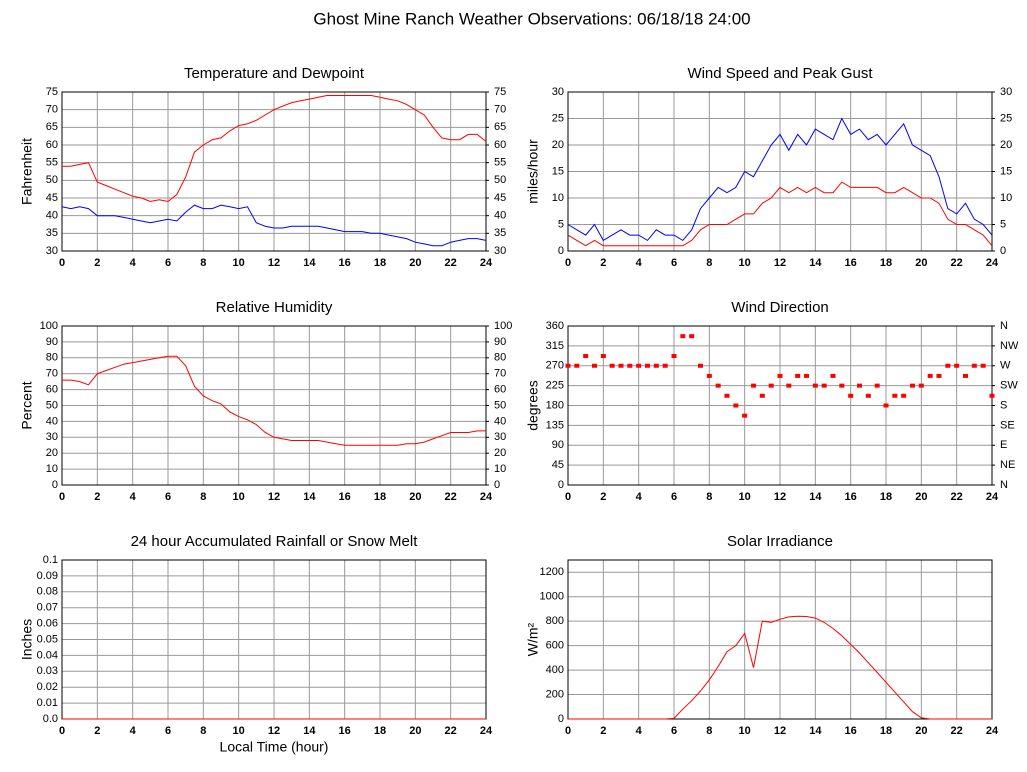  Describe the element at coordinates (27, 639) in the screenshot. I see `y-axis-label: Inches` at that location.